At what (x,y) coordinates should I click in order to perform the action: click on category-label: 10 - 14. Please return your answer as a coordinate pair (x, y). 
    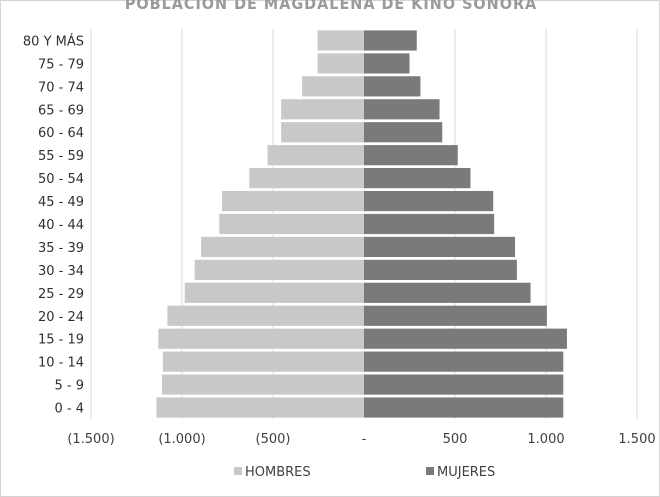
    Looking at the image, I should click on (61, 363).